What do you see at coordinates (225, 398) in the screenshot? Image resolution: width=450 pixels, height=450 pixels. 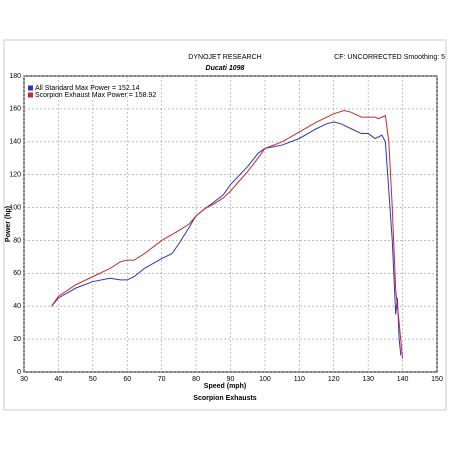 I see `footer: Scorpion Exhausts` at bounding box center [225, 398].